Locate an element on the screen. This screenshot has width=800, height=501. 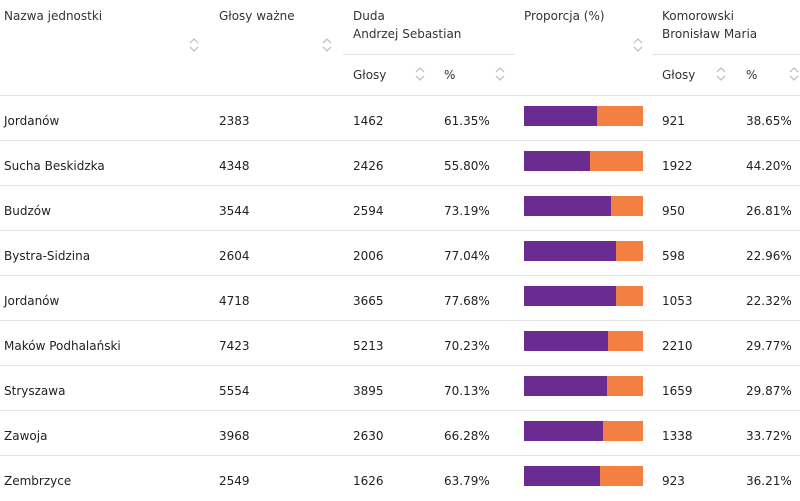
table-row: Stryszawa 5554 3895 70.13% 1659 29.87% is located at coordinates (400, 388).